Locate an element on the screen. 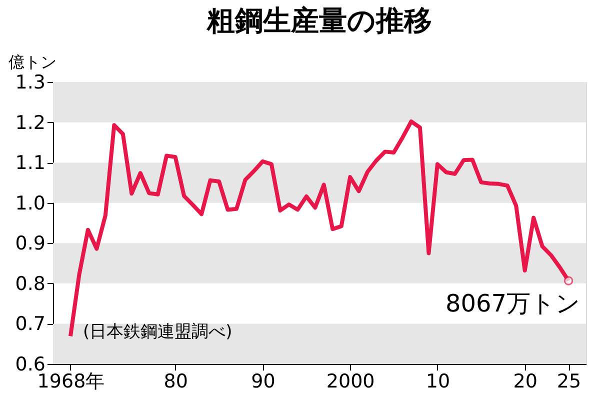 Image resolution: width=600 pixels, height=397 pixels. chart-title: 粗鋼生産量の推移 is located at coordinates (319, 20).